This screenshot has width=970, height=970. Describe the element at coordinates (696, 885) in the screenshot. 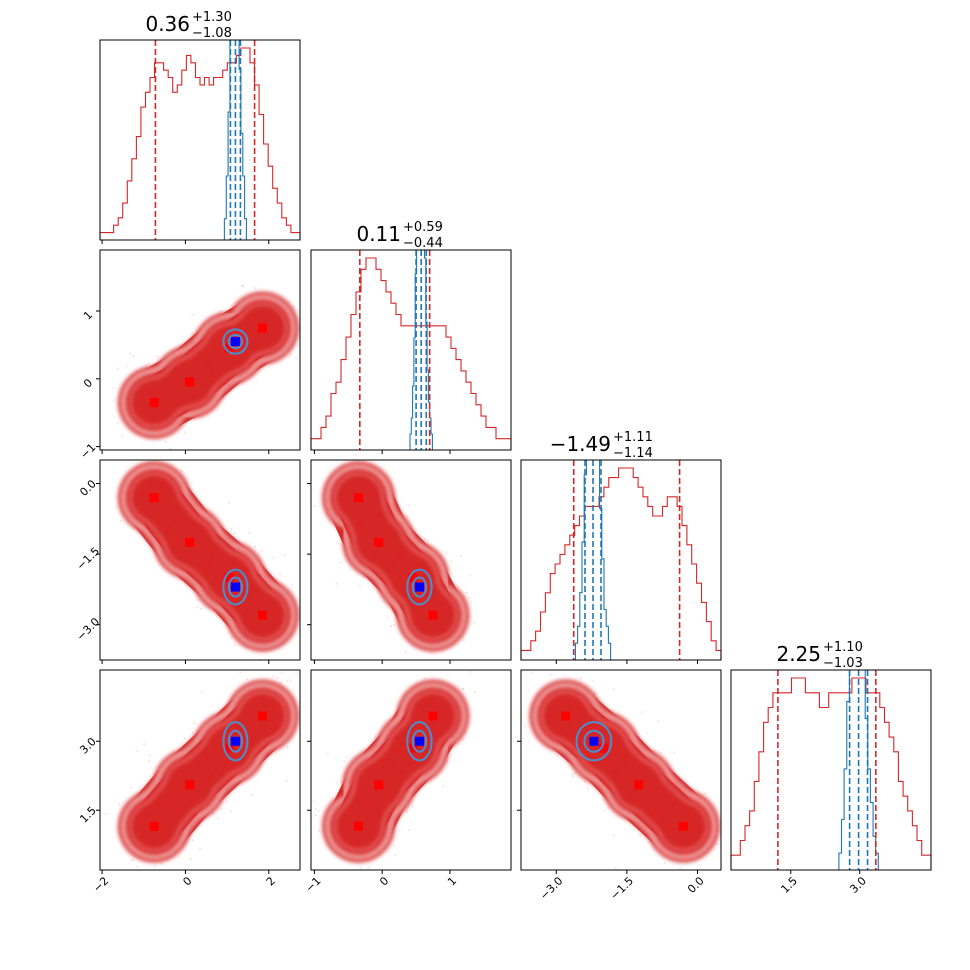

I see `x-tick-label: 0.0` at that location.